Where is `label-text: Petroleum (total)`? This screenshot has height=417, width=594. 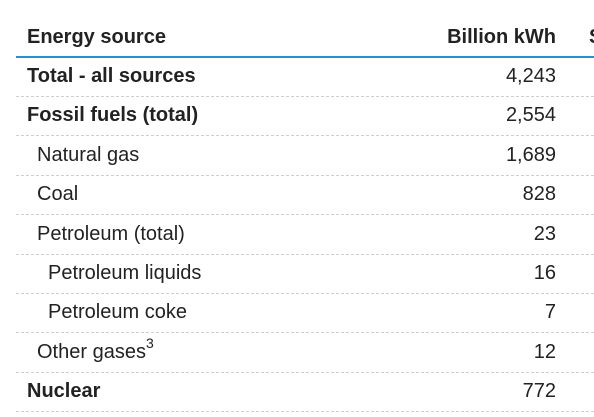
label-text: Petroleum (total) is located at coordinates (111, 233).